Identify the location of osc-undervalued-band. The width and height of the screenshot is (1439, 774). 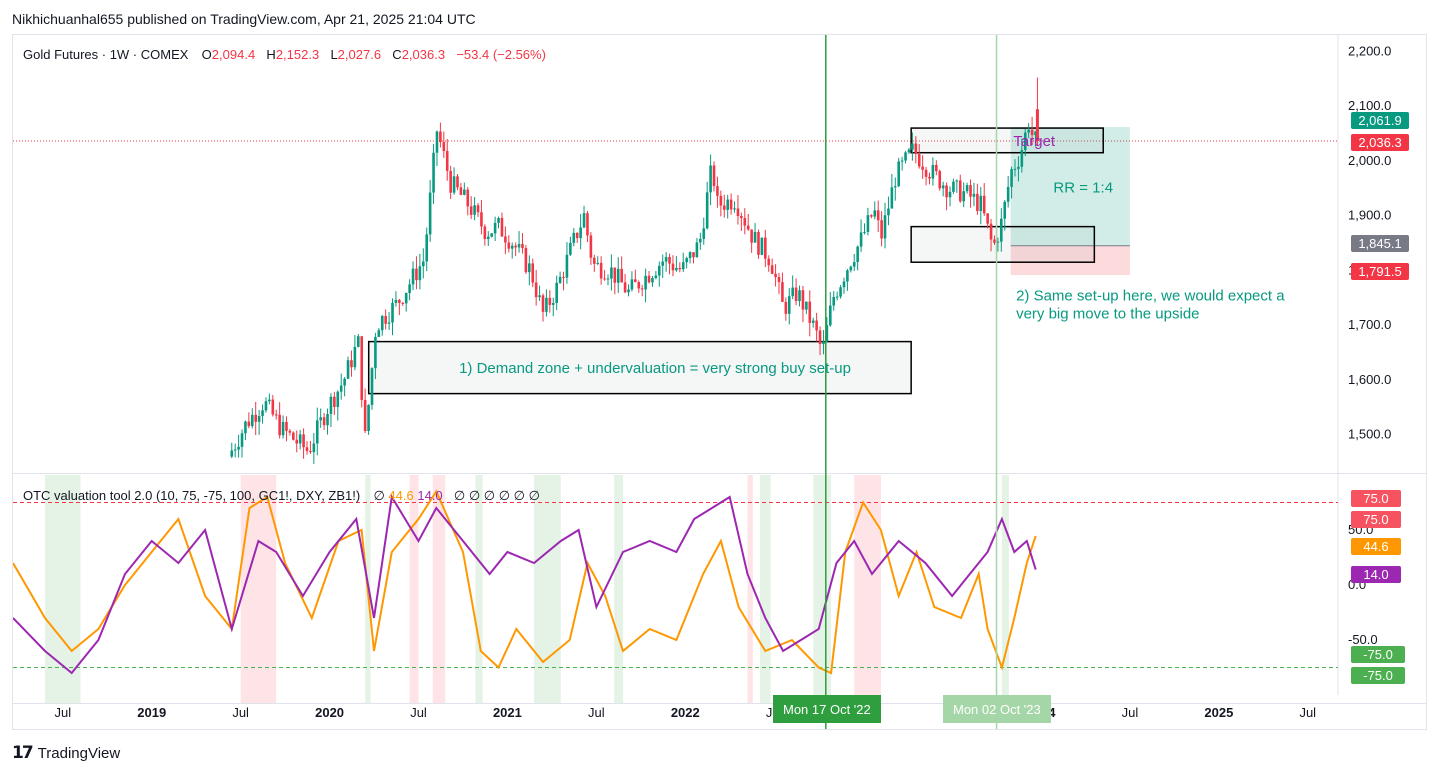
(547, 589).